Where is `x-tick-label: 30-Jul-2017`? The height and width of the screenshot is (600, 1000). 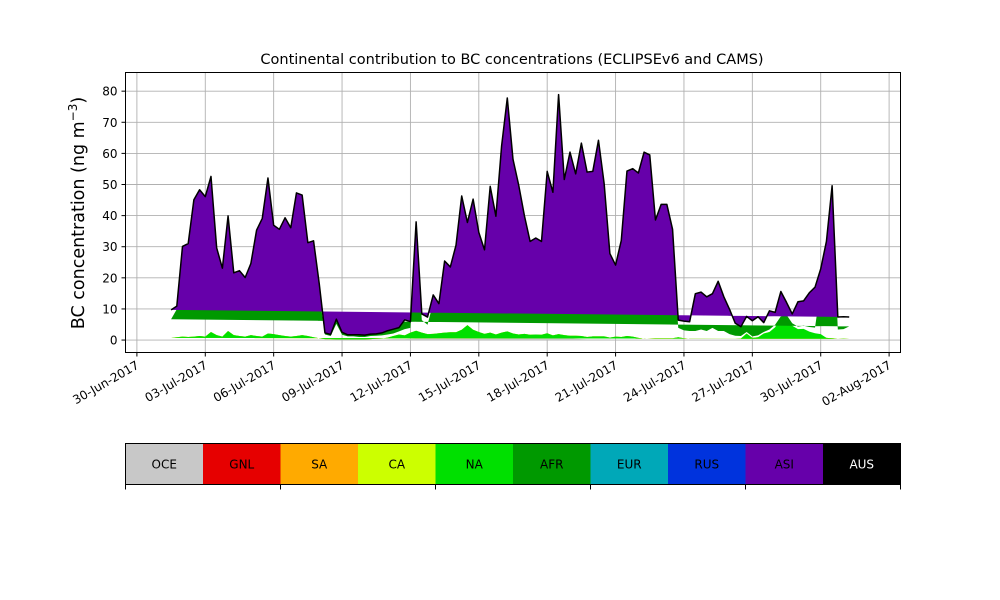 x-tick-label: 30-Jul-2017 is located at coordinates (791, 381).